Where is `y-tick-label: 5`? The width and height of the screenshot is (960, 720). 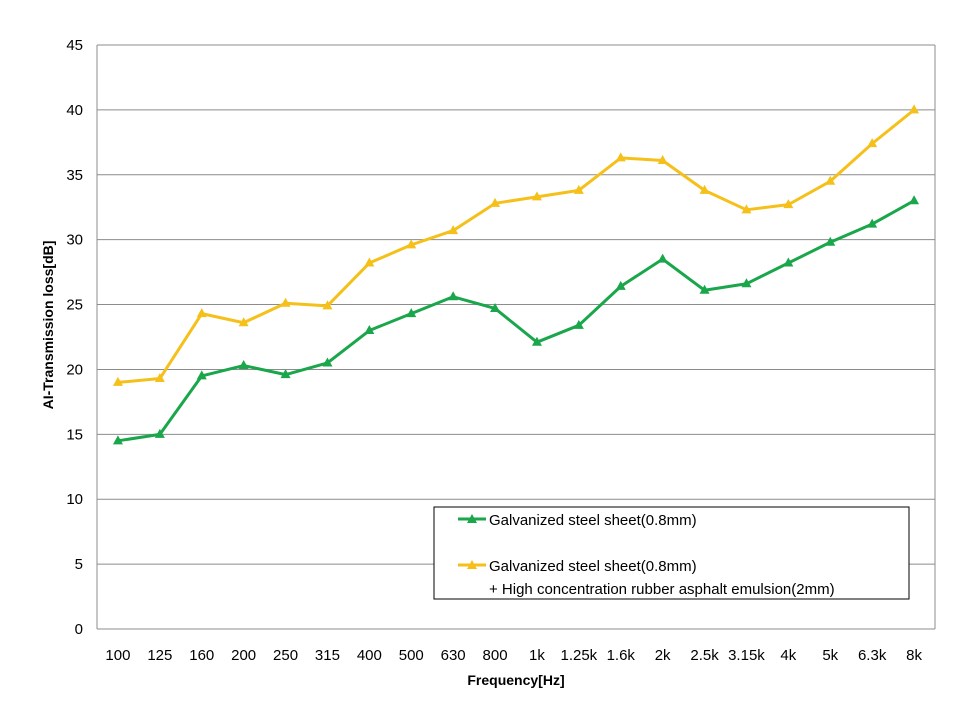
y-tick-label: 5 is located at coordinates (79, 564).